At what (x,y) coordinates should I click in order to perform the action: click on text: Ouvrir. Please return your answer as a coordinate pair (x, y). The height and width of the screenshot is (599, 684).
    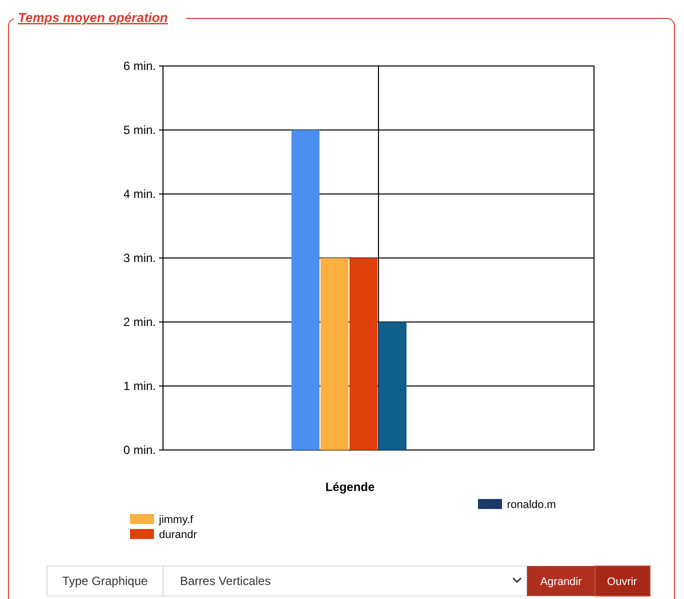
    Looking at the image, I should click on (622, 582).